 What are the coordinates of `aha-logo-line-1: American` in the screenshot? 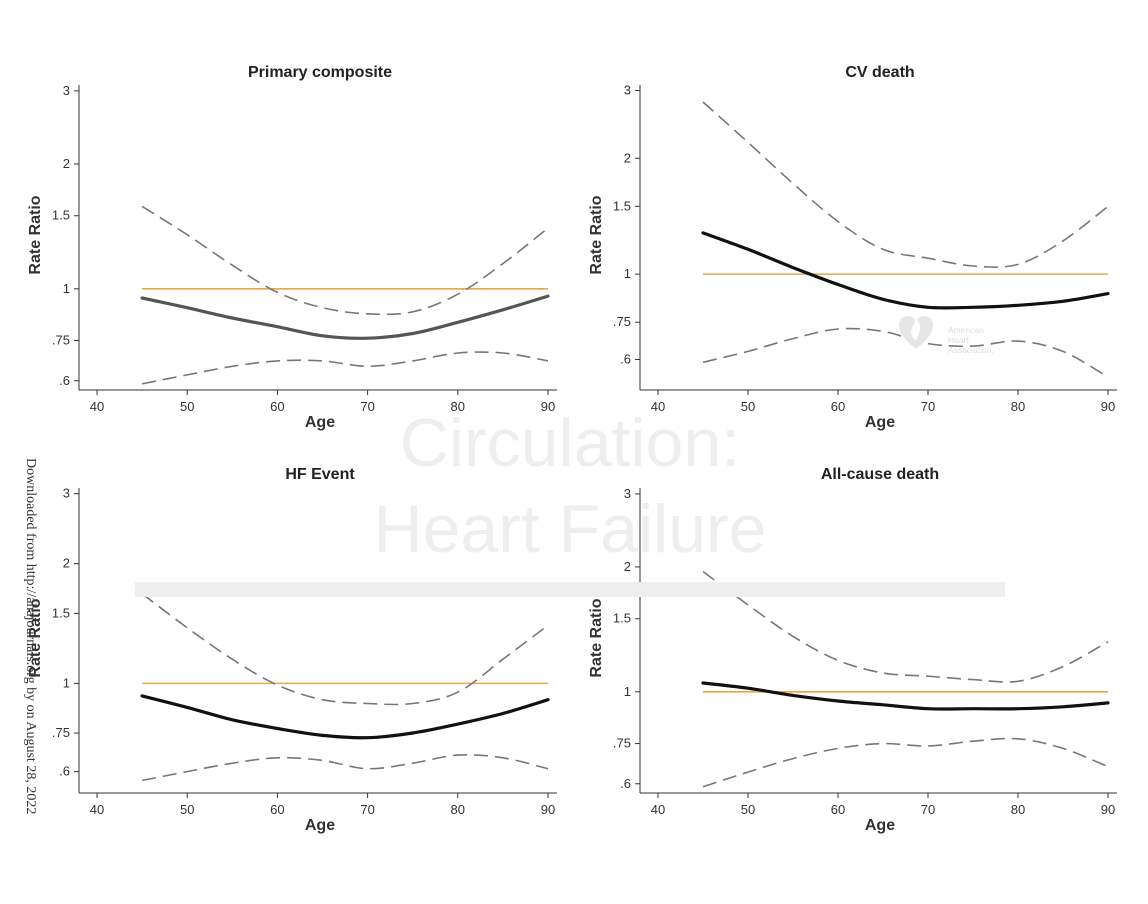 It's located at (966, 330).